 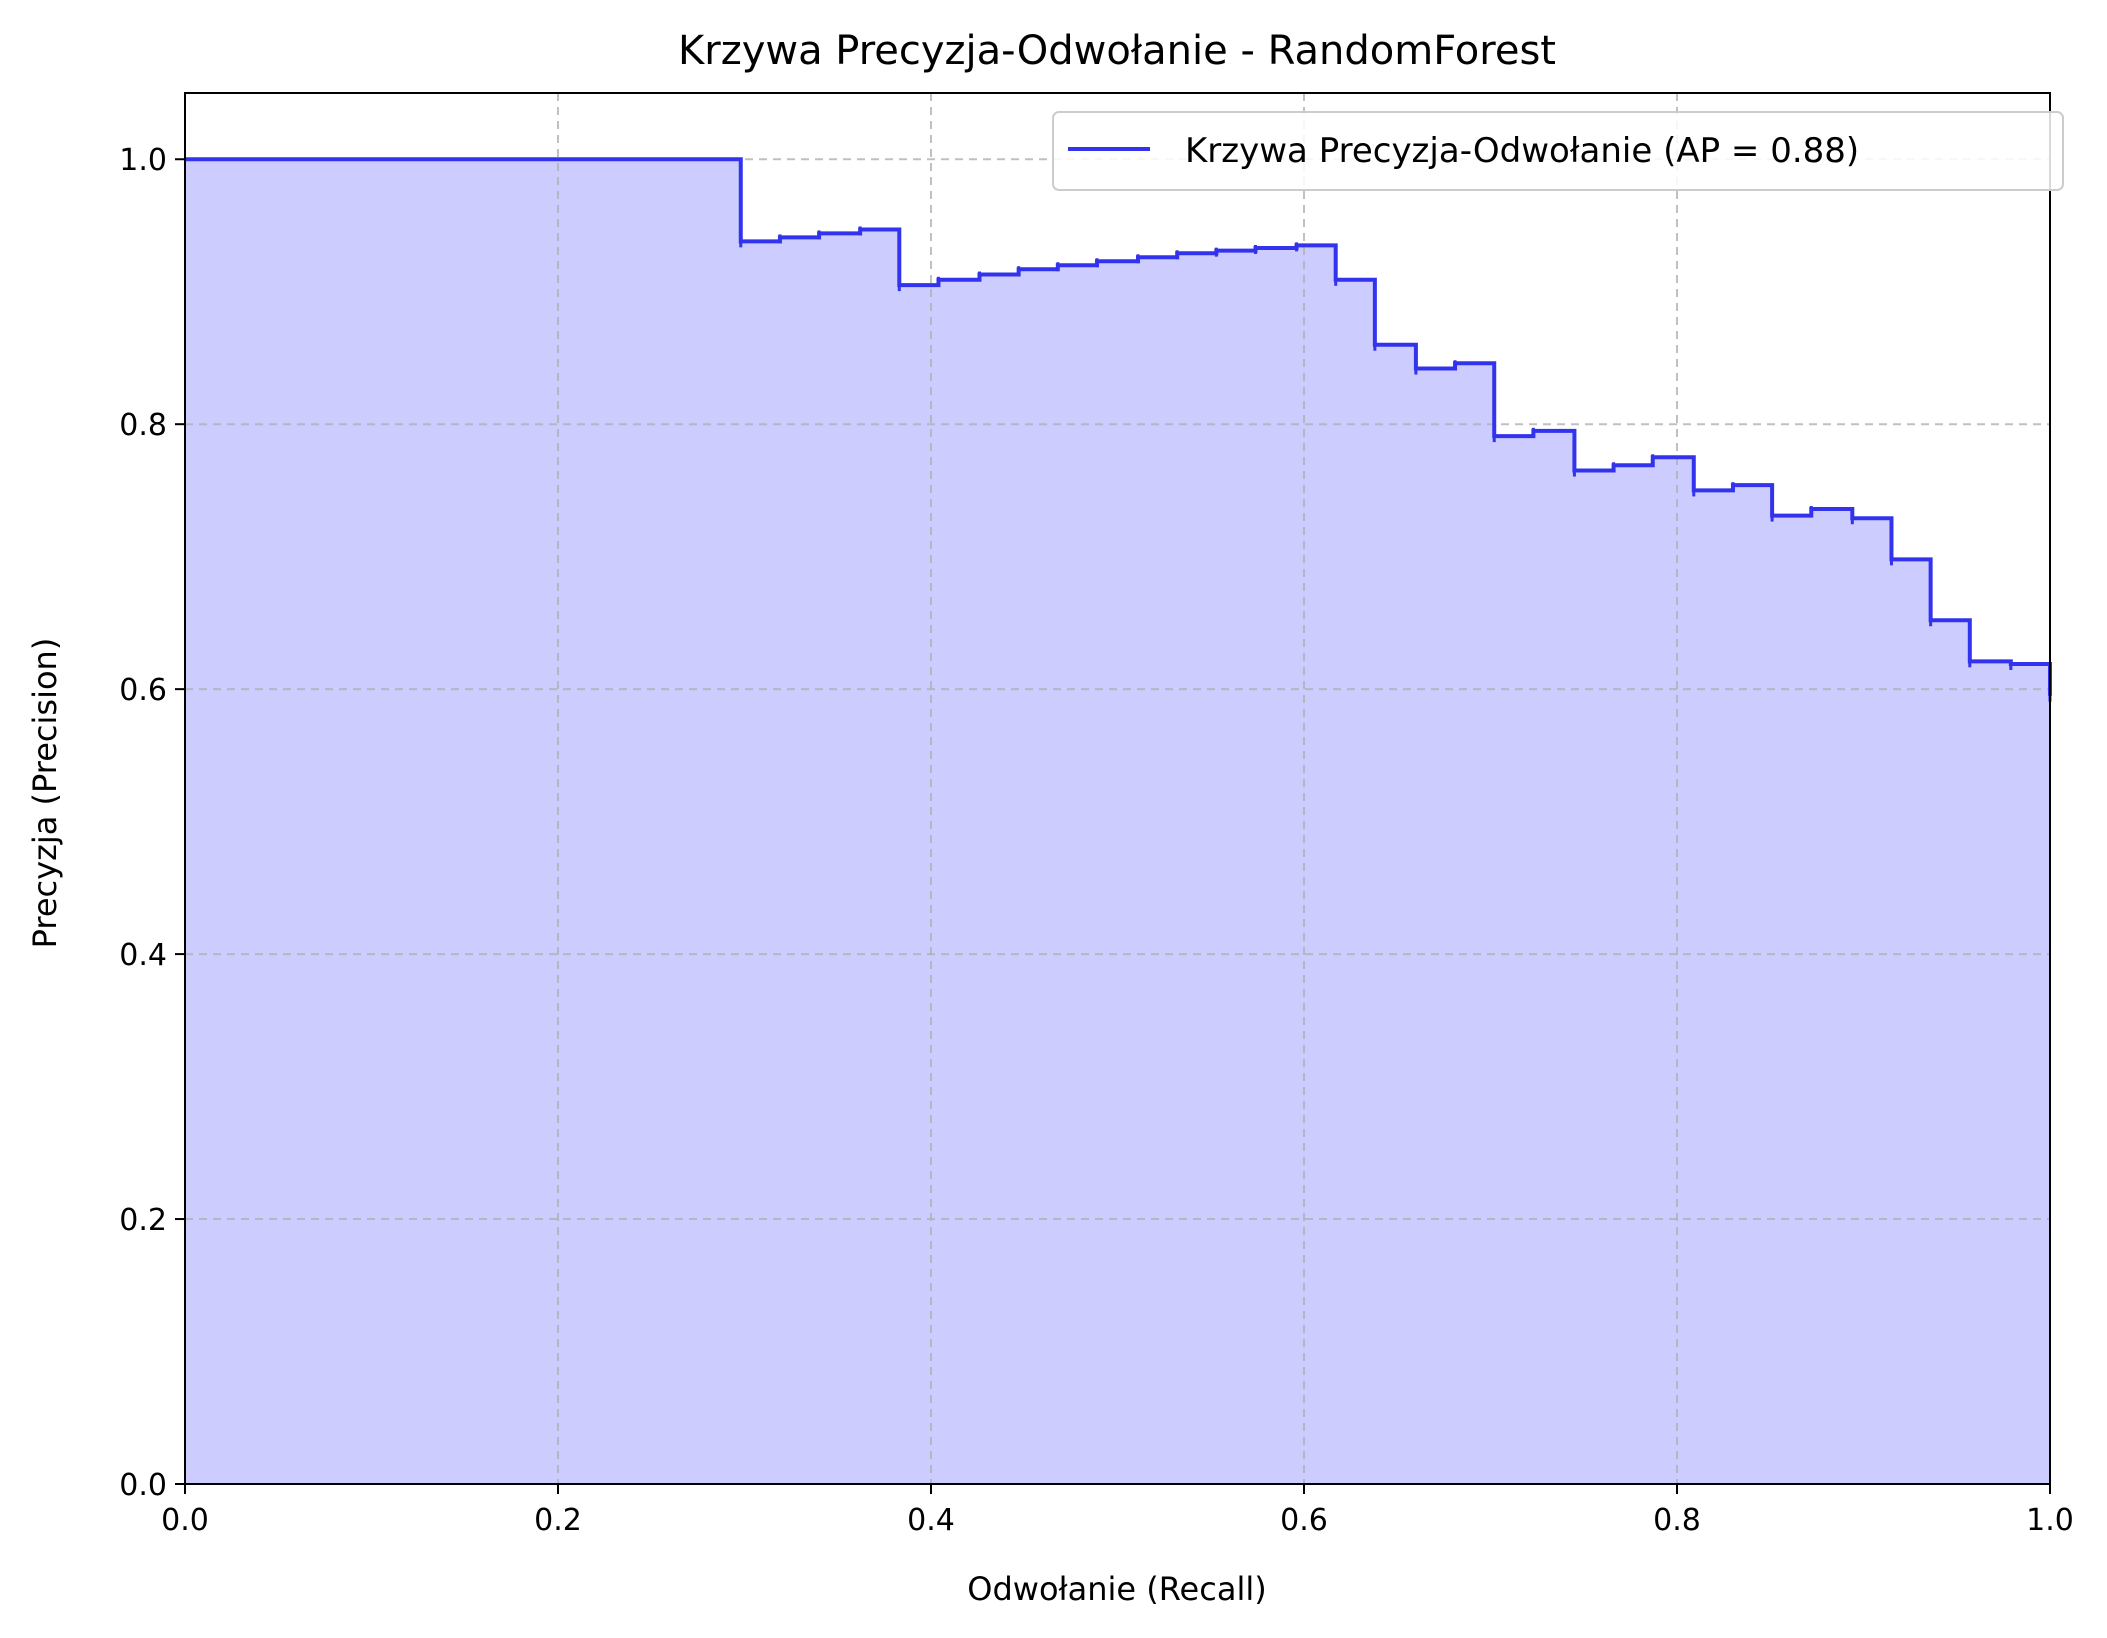 I want to click on y-tick-label-3: 0.6, so click(x=143, y=690).